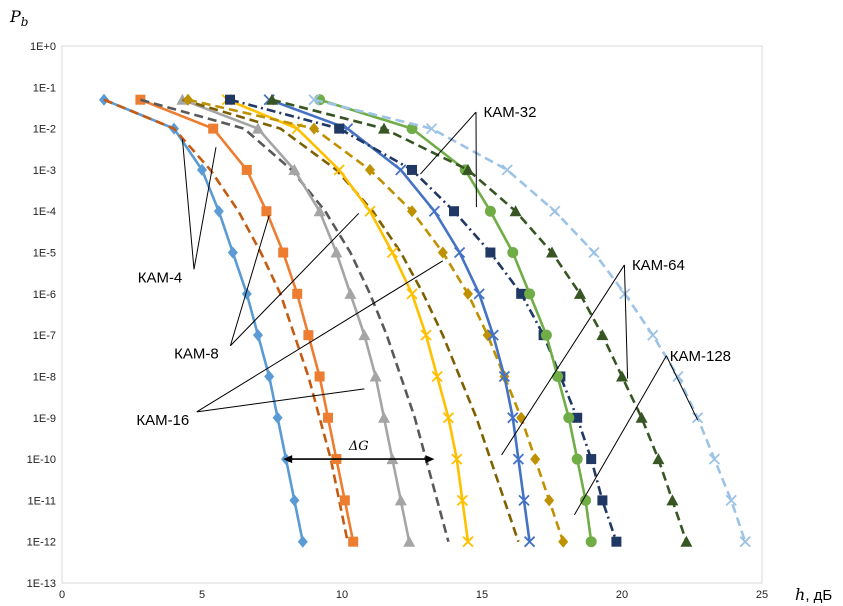 The image size is (843, 606). What do you see at coordinates (44, 295) in the screenshot?
I see `y-tick-label: 1E-6` at bounding box center [44, 295].